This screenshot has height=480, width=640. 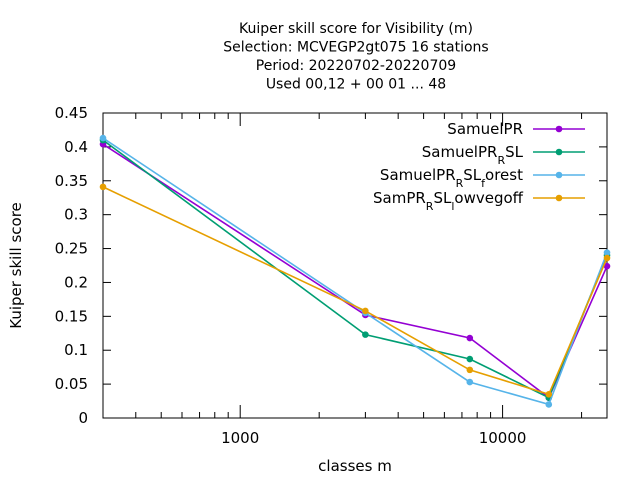 I want to click on title-line: Period: 20220702-20220709, so click(x=356, y=66).